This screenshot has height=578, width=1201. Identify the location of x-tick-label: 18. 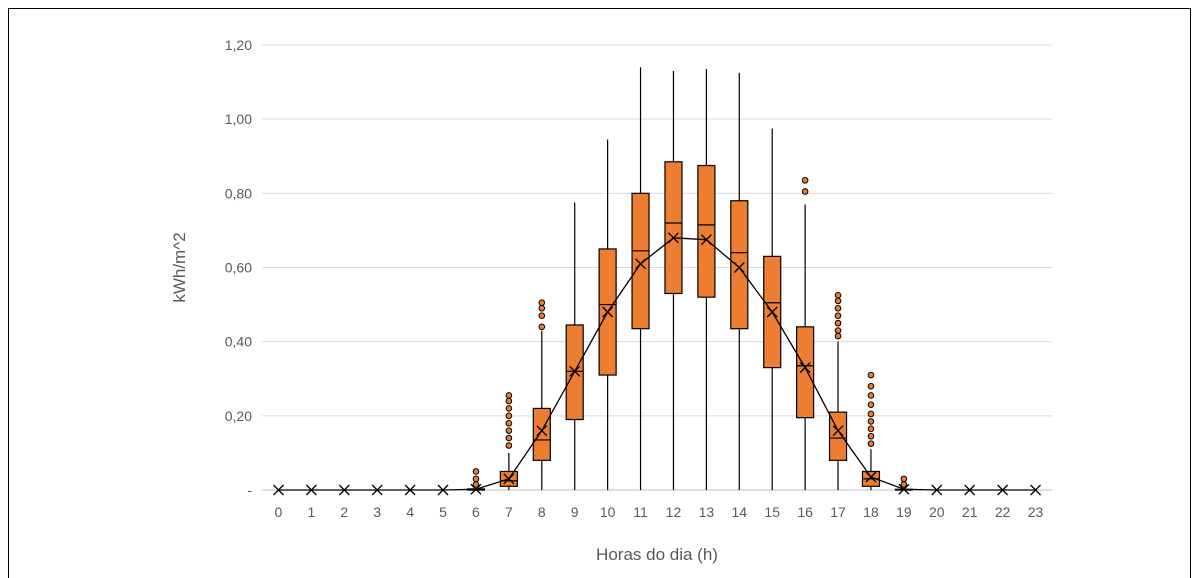
(871, 512).